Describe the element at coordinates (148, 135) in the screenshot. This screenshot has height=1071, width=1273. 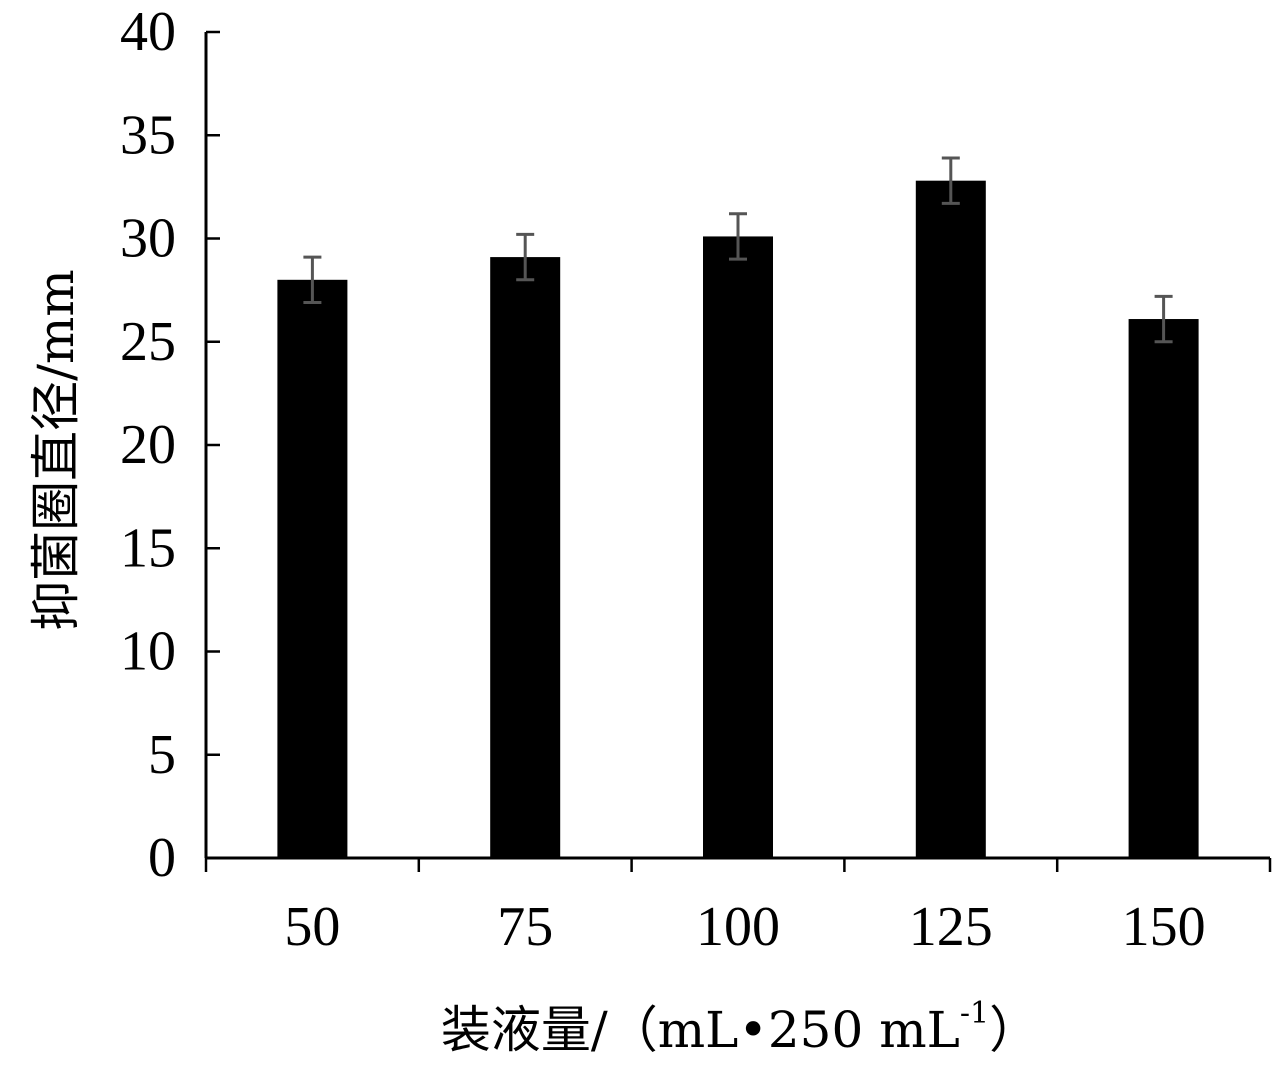
I see `y-tick-label: 35` at that location.